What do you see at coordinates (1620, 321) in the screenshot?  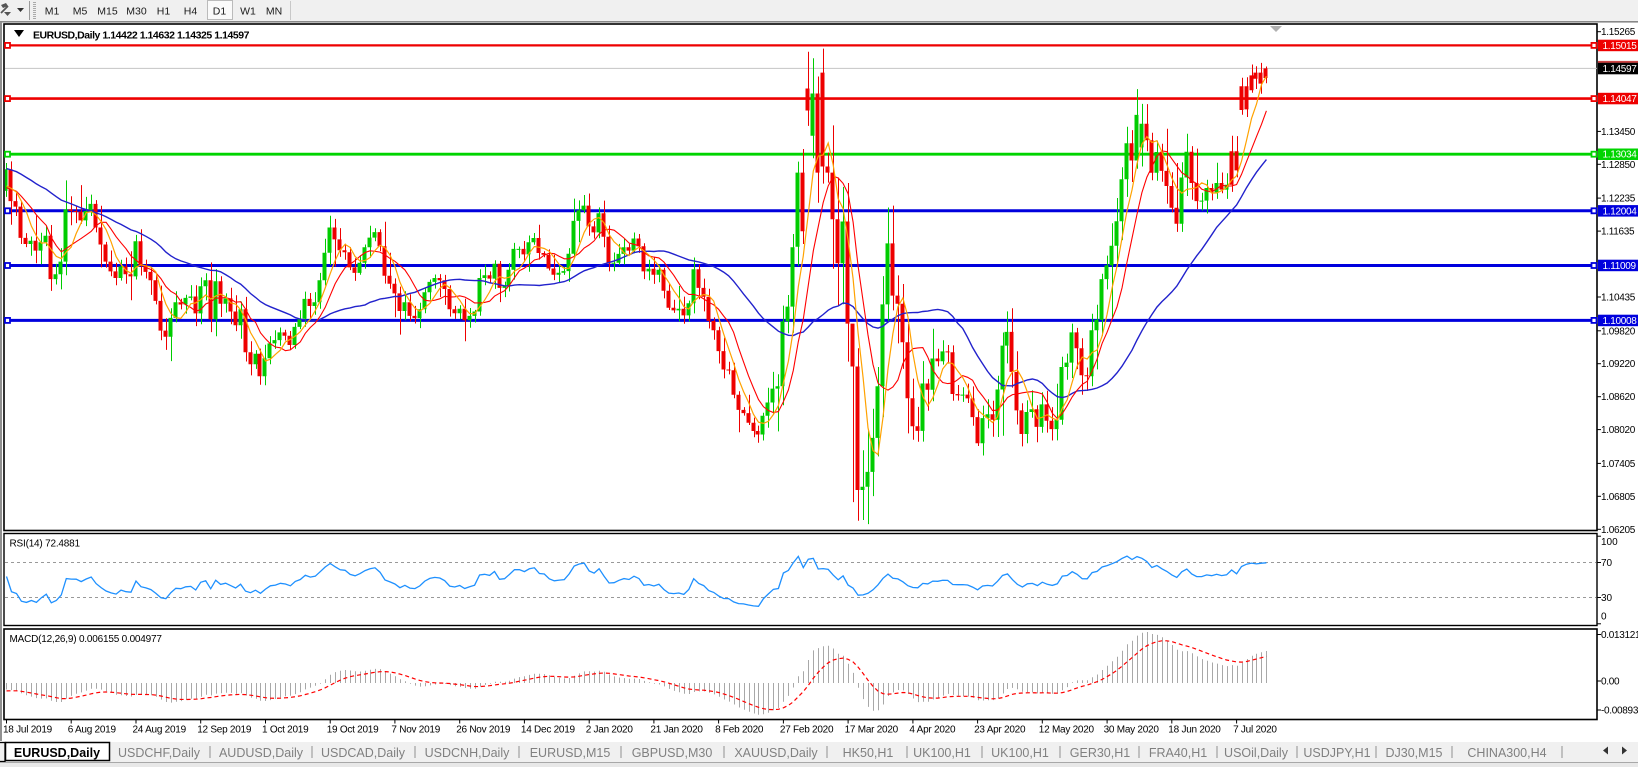 I see `svg-text: 1.10008` at bounding box center [1620, 321].